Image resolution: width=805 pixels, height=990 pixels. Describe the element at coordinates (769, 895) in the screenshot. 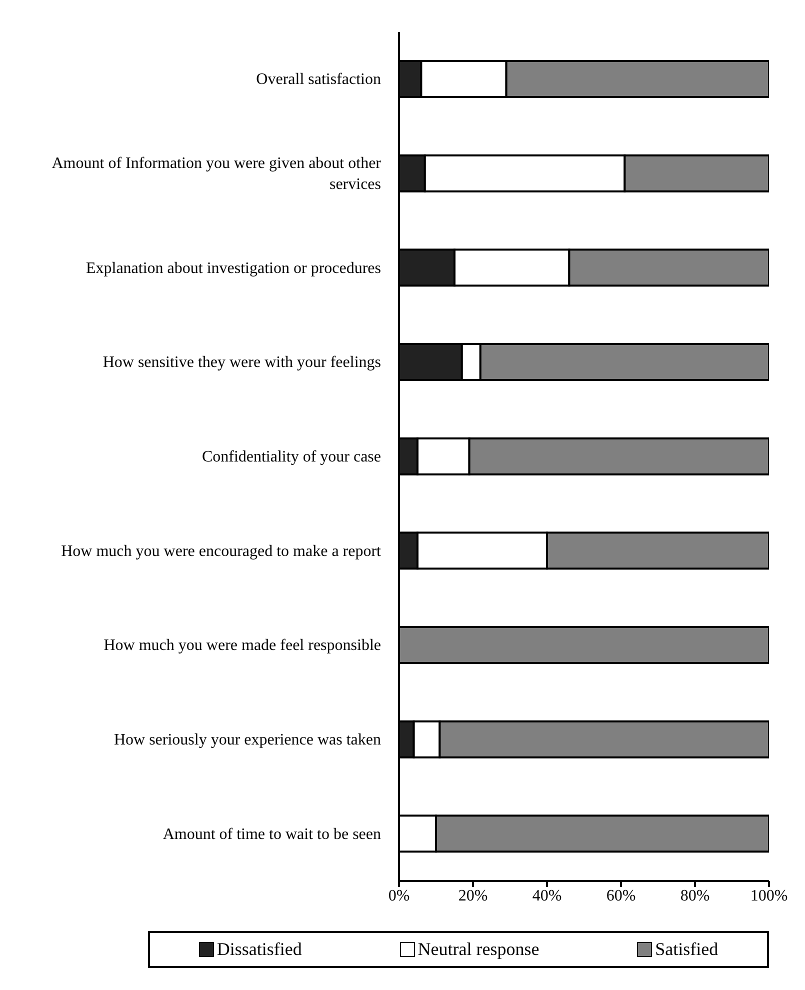

I see `x-tick-label: 100%` at that location.